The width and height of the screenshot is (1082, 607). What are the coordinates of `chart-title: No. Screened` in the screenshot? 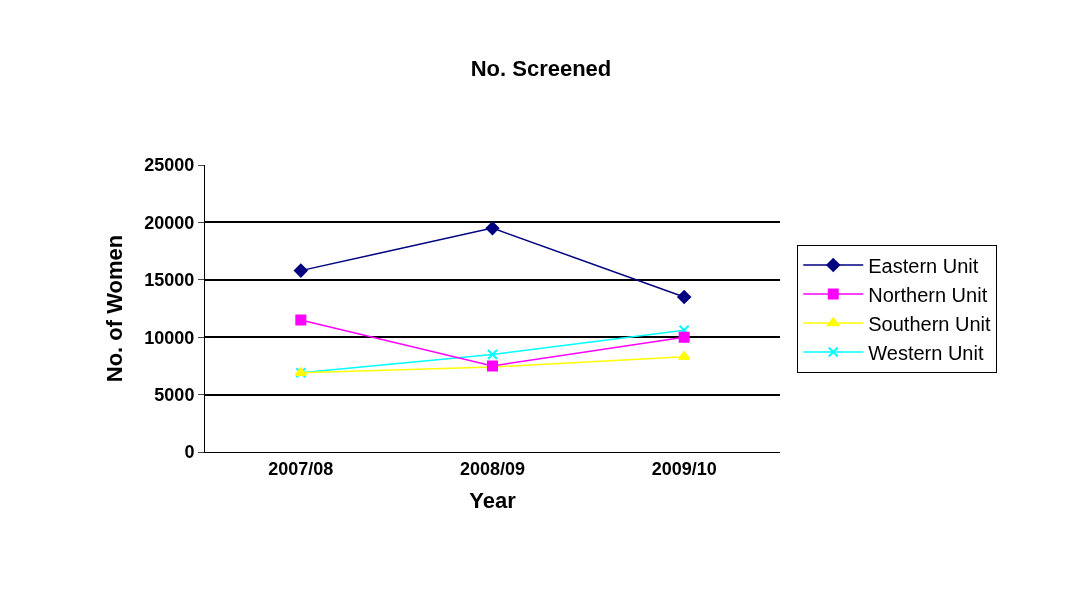 It's located at (541, 69).